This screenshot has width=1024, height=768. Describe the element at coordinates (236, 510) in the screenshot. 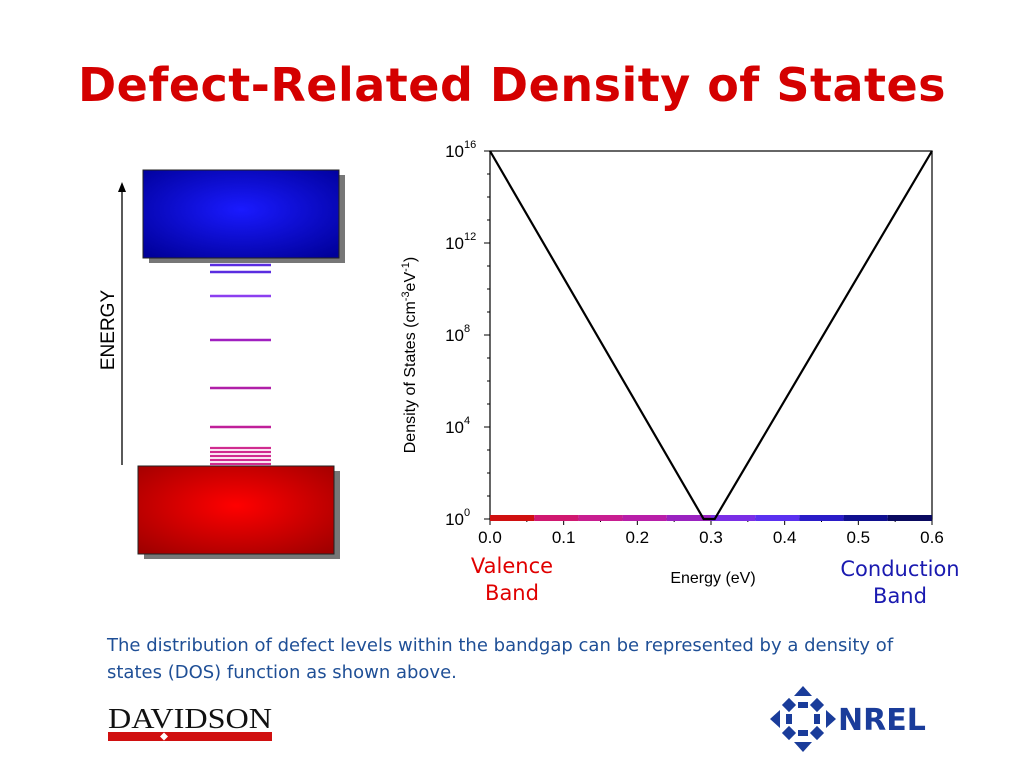

I see `valence-band-block` at that location.